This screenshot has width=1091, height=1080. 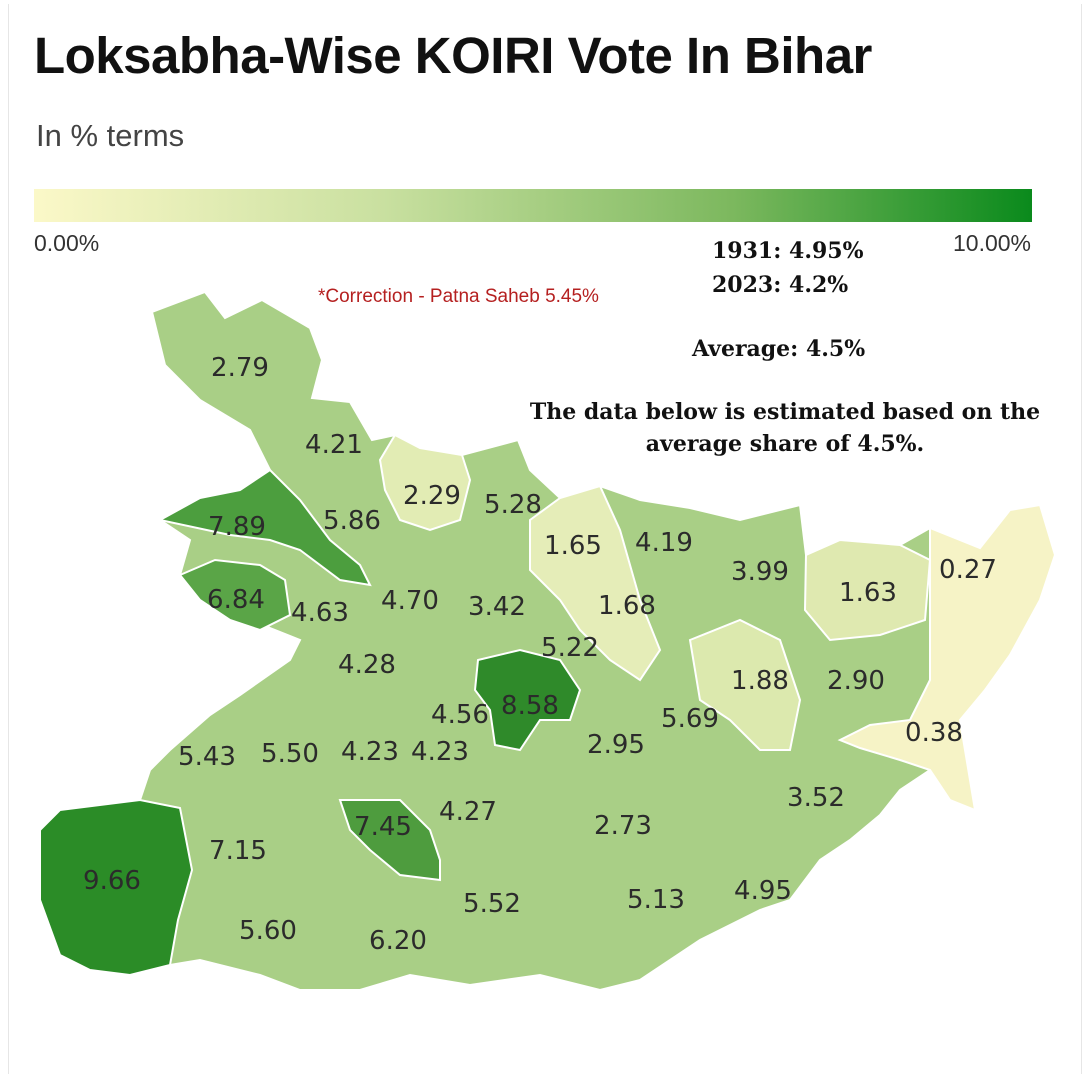 What do you see at coordinates (947, 657) in the screenshot?
I see `region-shape-east-light` at bounding box center [947, 657].